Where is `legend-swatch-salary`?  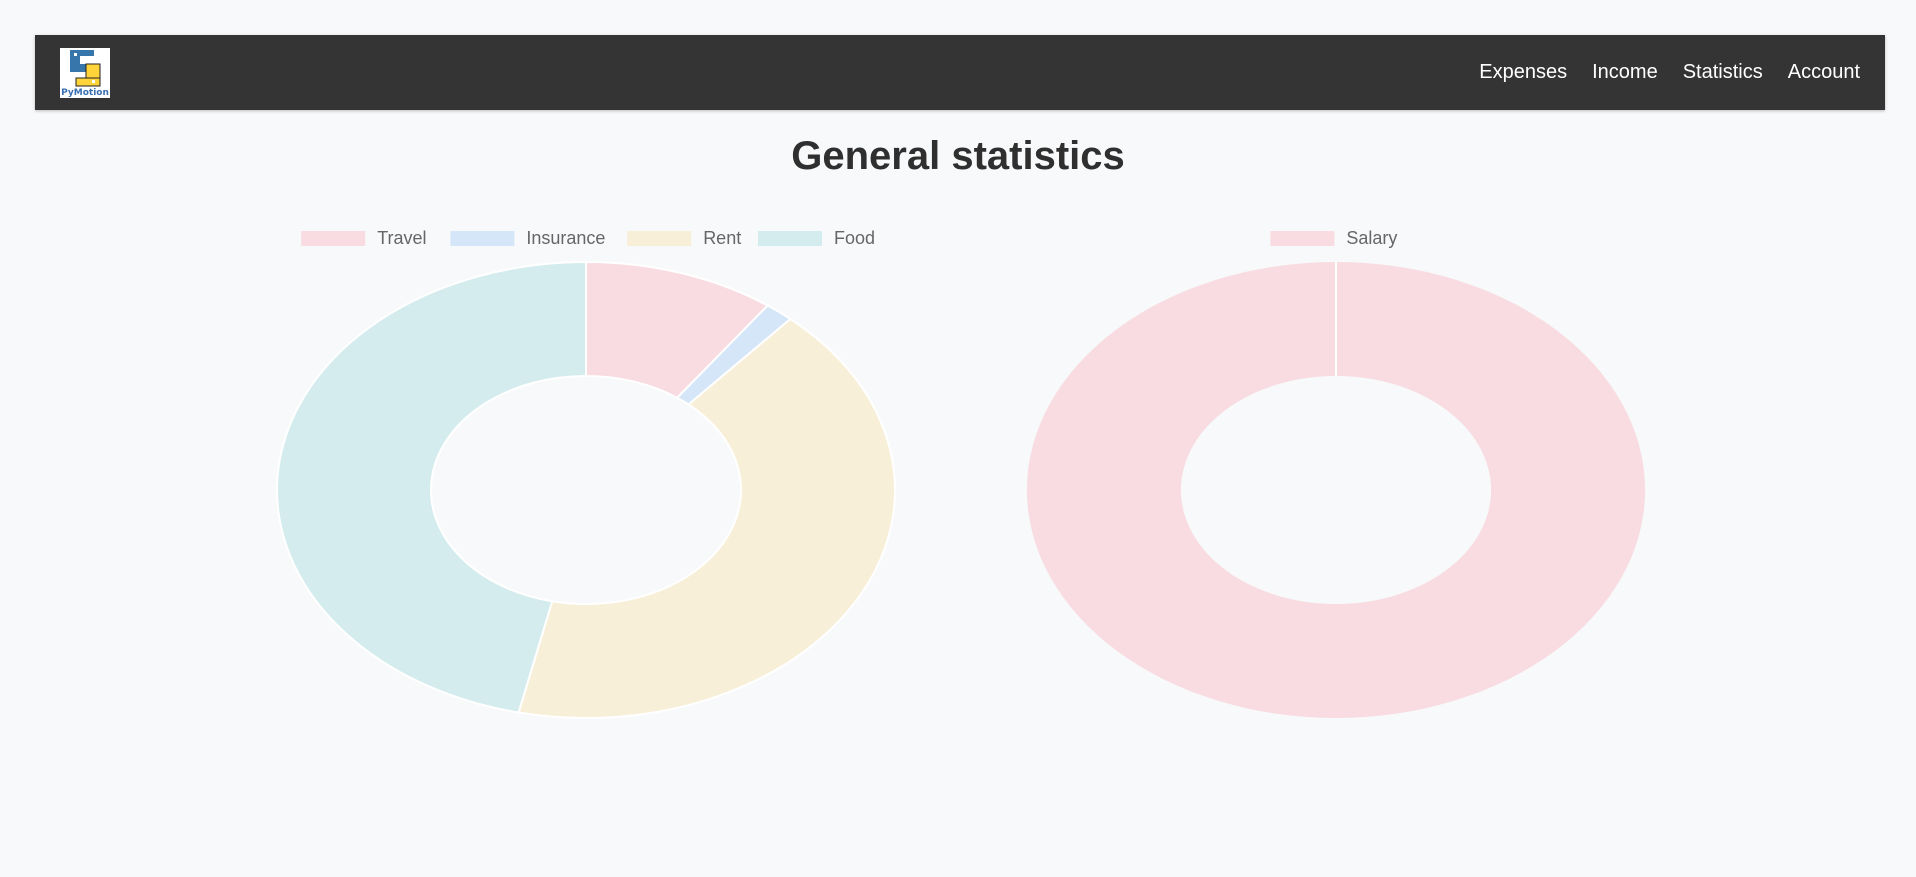 legend-swatch-salary is located at coordinates (1302, 238).